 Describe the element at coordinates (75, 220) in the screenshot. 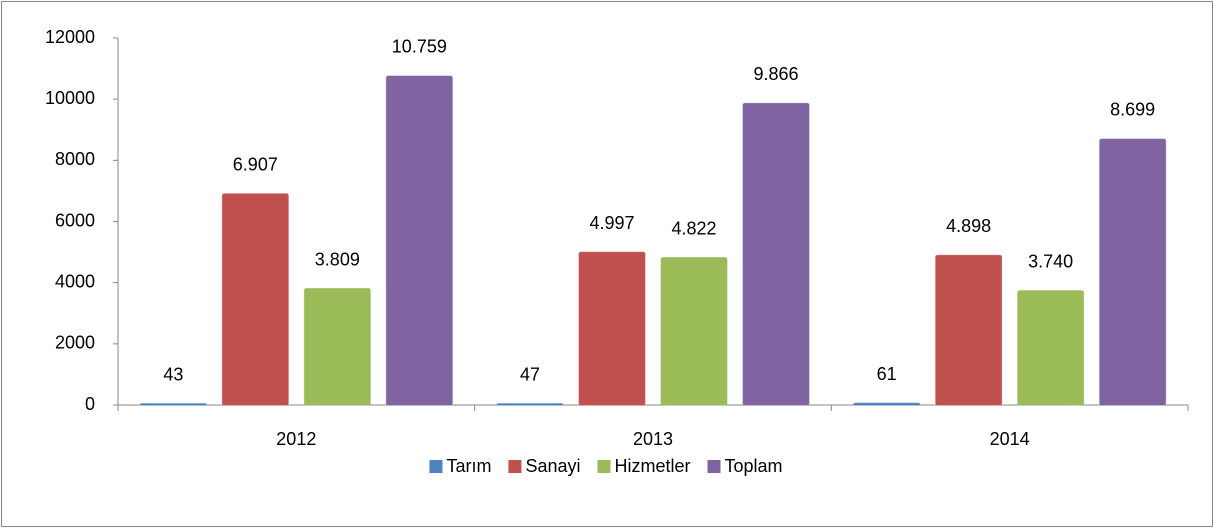

I see `y-tick-label: 6000` at that location.